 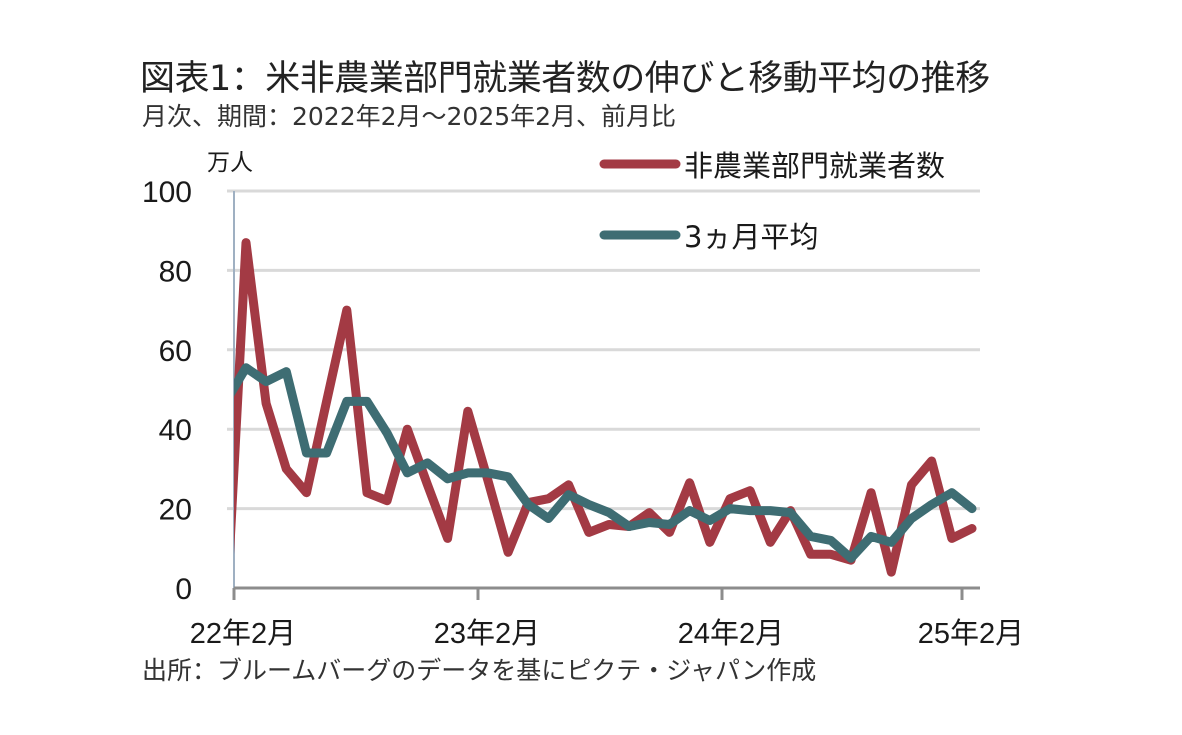 What do you see at coordinates (479, 670) in the screenshot?
I see `source-note: 出所：ブルームバーグのデータを基にピクテ・ジャパン作成` at bounding box center [479, 670].